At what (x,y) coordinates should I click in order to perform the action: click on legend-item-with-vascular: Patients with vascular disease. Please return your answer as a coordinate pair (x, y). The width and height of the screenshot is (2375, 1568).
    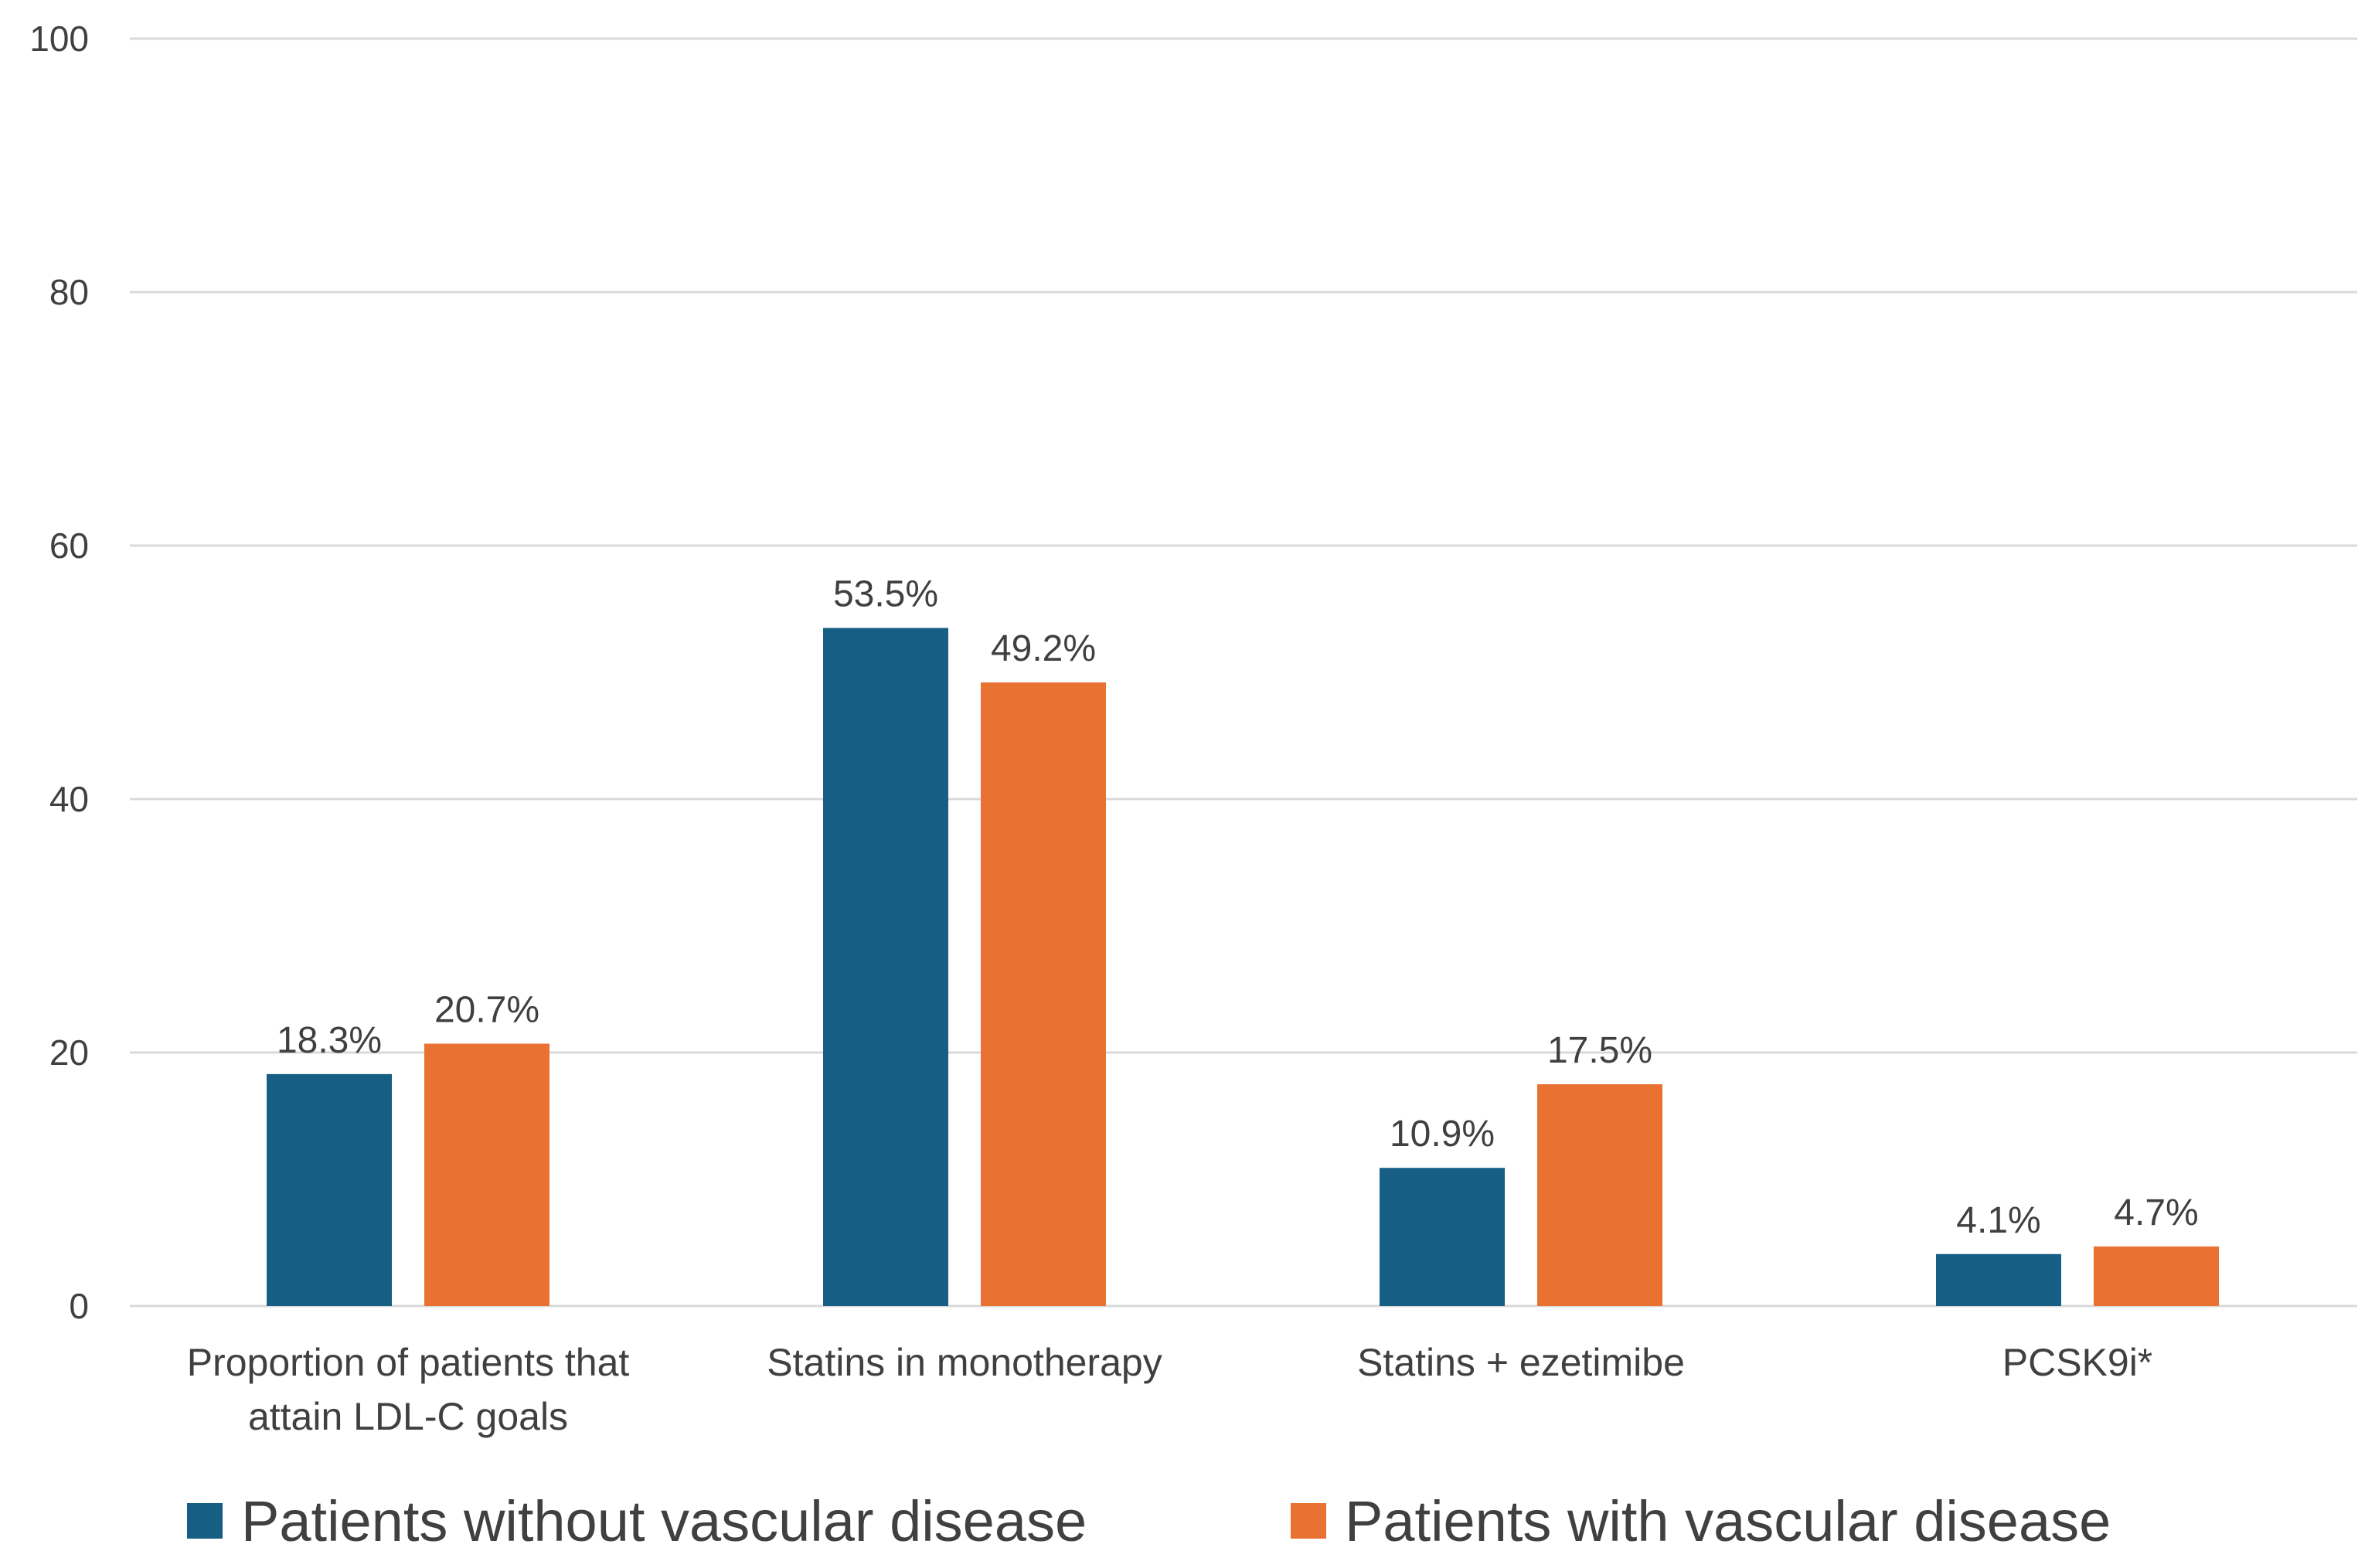
    Looking at the image, I should click on (1701, 1521).